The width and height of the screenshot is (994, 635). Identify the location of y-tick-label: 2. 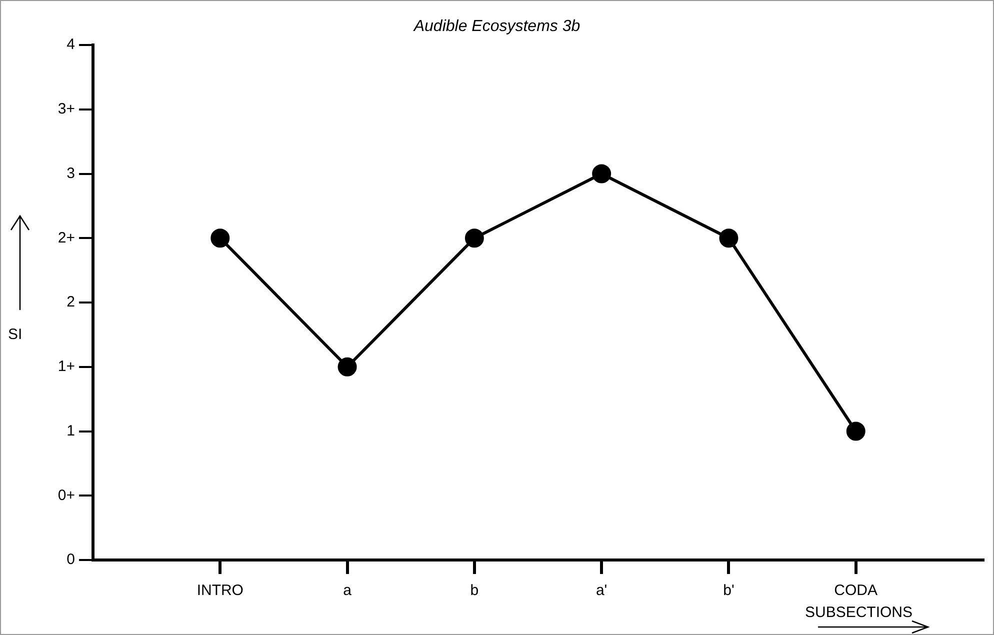
(70, 302).